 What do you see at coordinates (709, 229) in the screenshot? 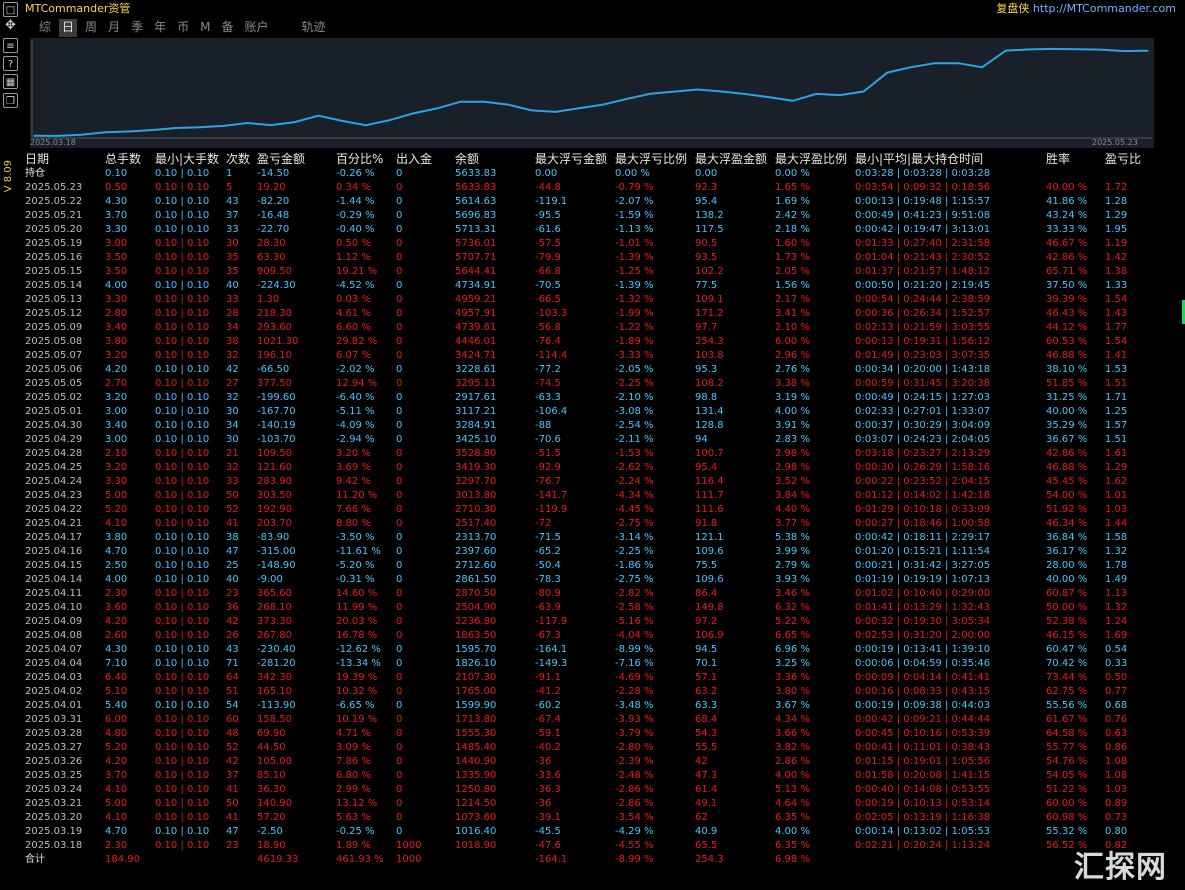
I see `cell: 117.5` at bounding box center [709, 229].